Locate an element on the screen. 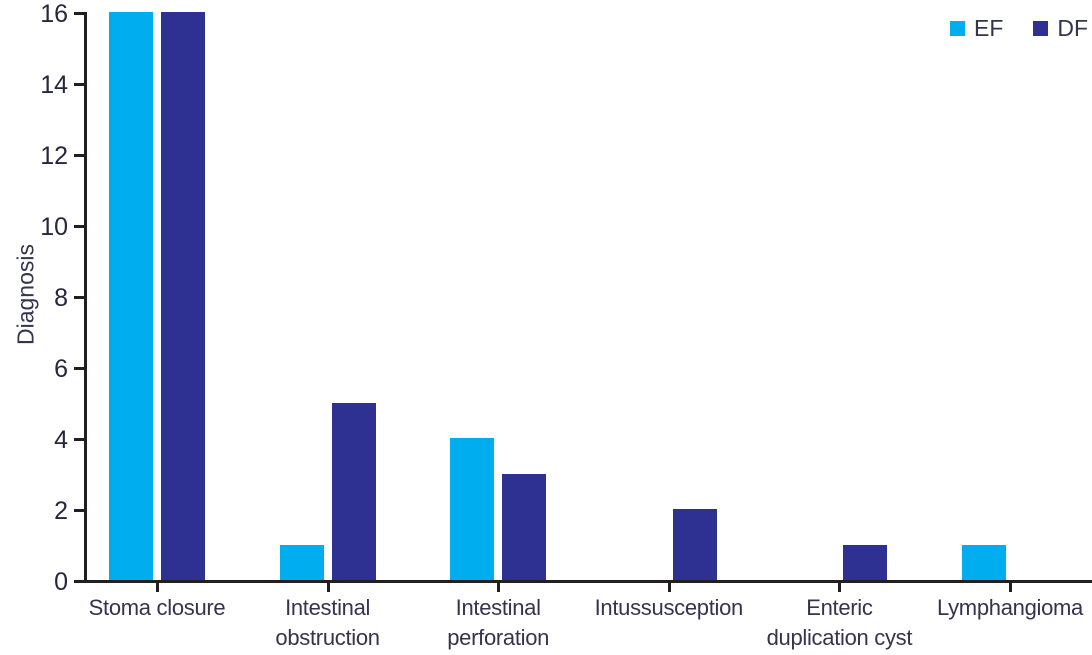 This screenshot has width=1092, height=655. x-category-label-line: duplication cyst is located at coordinates (839, 637).